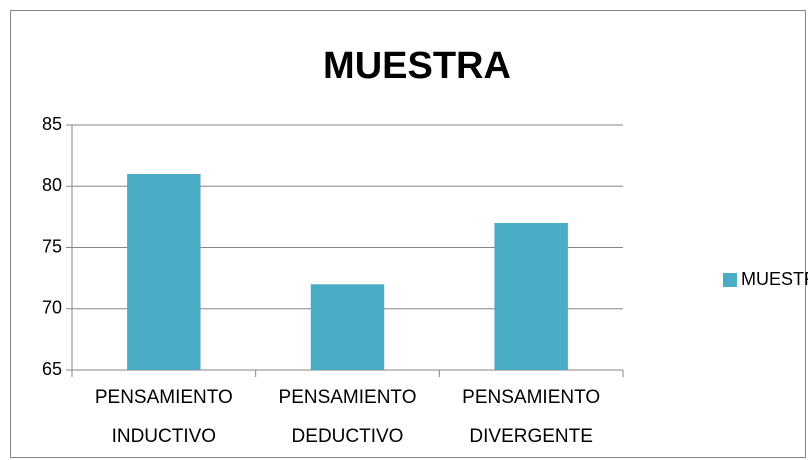  What do you see at coordinates (347, 417) in the screenshot?
I see `x-tick-label: PENSAMIENTO DEDUCTIVO` at bounding box center [347, 417].